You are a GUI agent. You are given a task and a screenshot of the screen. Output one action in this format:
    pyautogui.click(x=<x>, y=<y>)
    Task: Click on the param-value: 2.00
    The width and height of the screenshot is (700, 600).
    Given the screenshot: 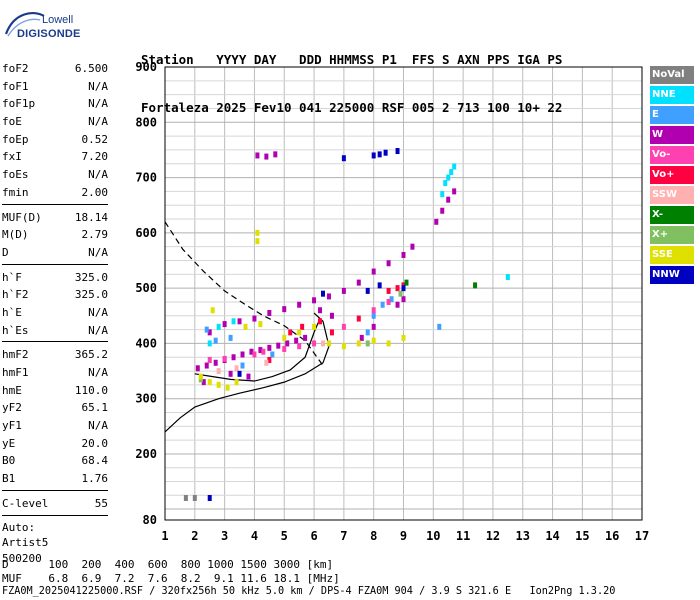 What is the action you would take?
    pyautogui.click(x=95, y=192)
    